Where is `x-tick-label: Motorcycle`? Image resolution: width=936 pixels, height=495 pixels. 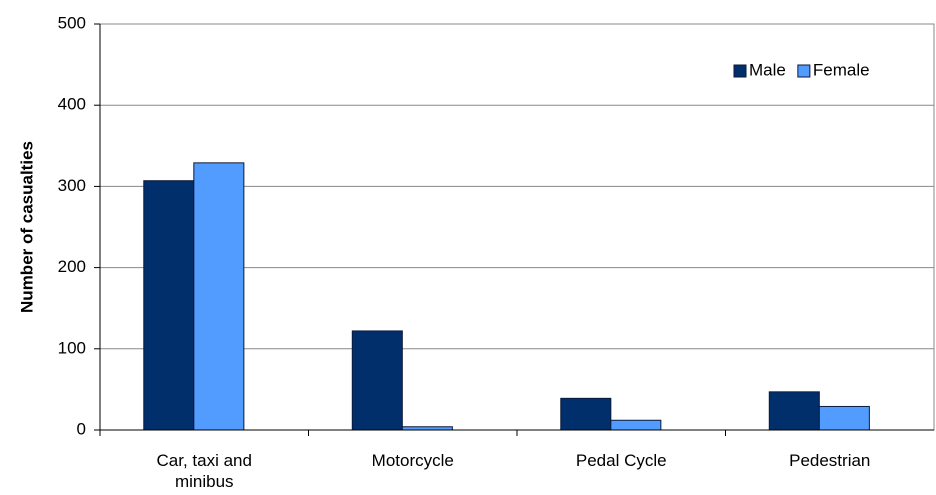
x-tick-label: Motorcycle is located at coordinates (412, 460).